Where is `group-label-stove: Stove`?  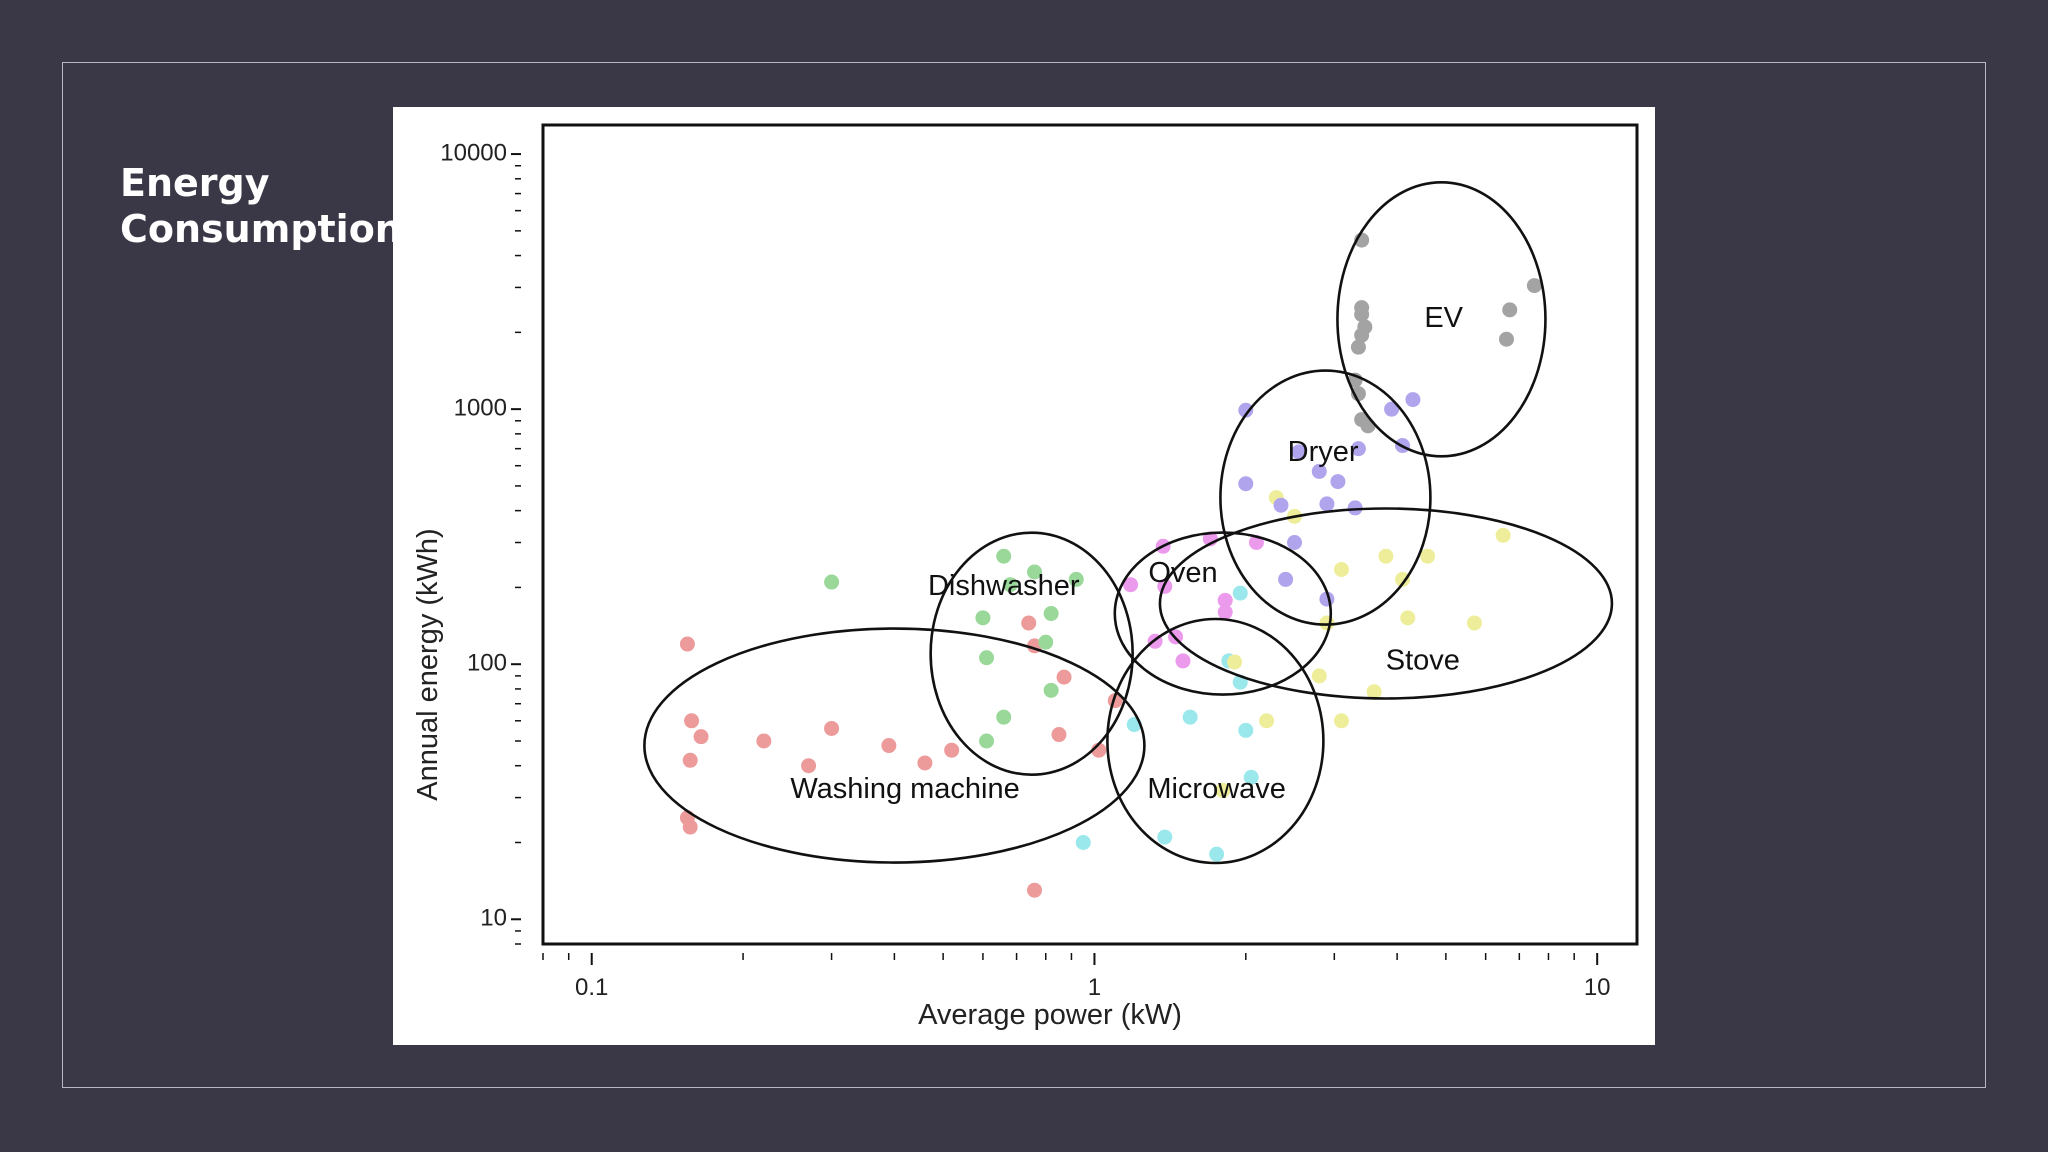 group-label-stove: Stove is located at coordinates (1423, 661).